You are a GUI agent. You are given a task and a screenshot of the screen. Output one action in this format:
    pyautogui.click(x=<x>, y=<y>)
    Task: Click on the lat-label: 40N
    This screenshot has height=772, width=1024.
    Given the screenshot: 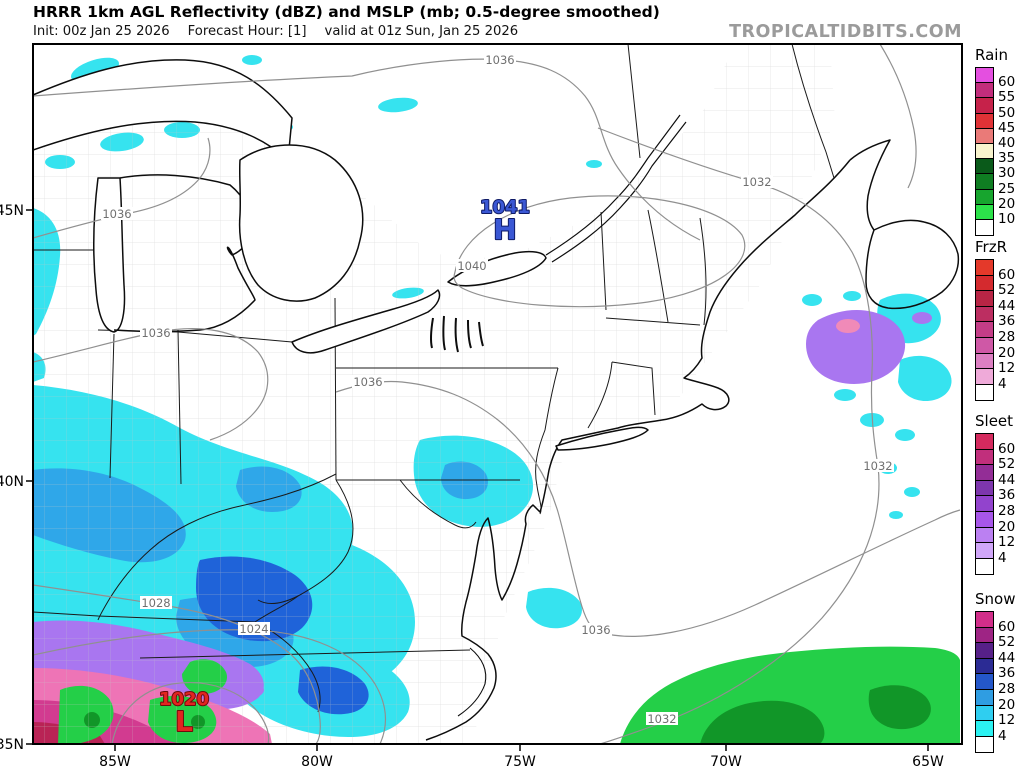 What is the action you would take?
    pyautogui.click(x=12, y=482)
    